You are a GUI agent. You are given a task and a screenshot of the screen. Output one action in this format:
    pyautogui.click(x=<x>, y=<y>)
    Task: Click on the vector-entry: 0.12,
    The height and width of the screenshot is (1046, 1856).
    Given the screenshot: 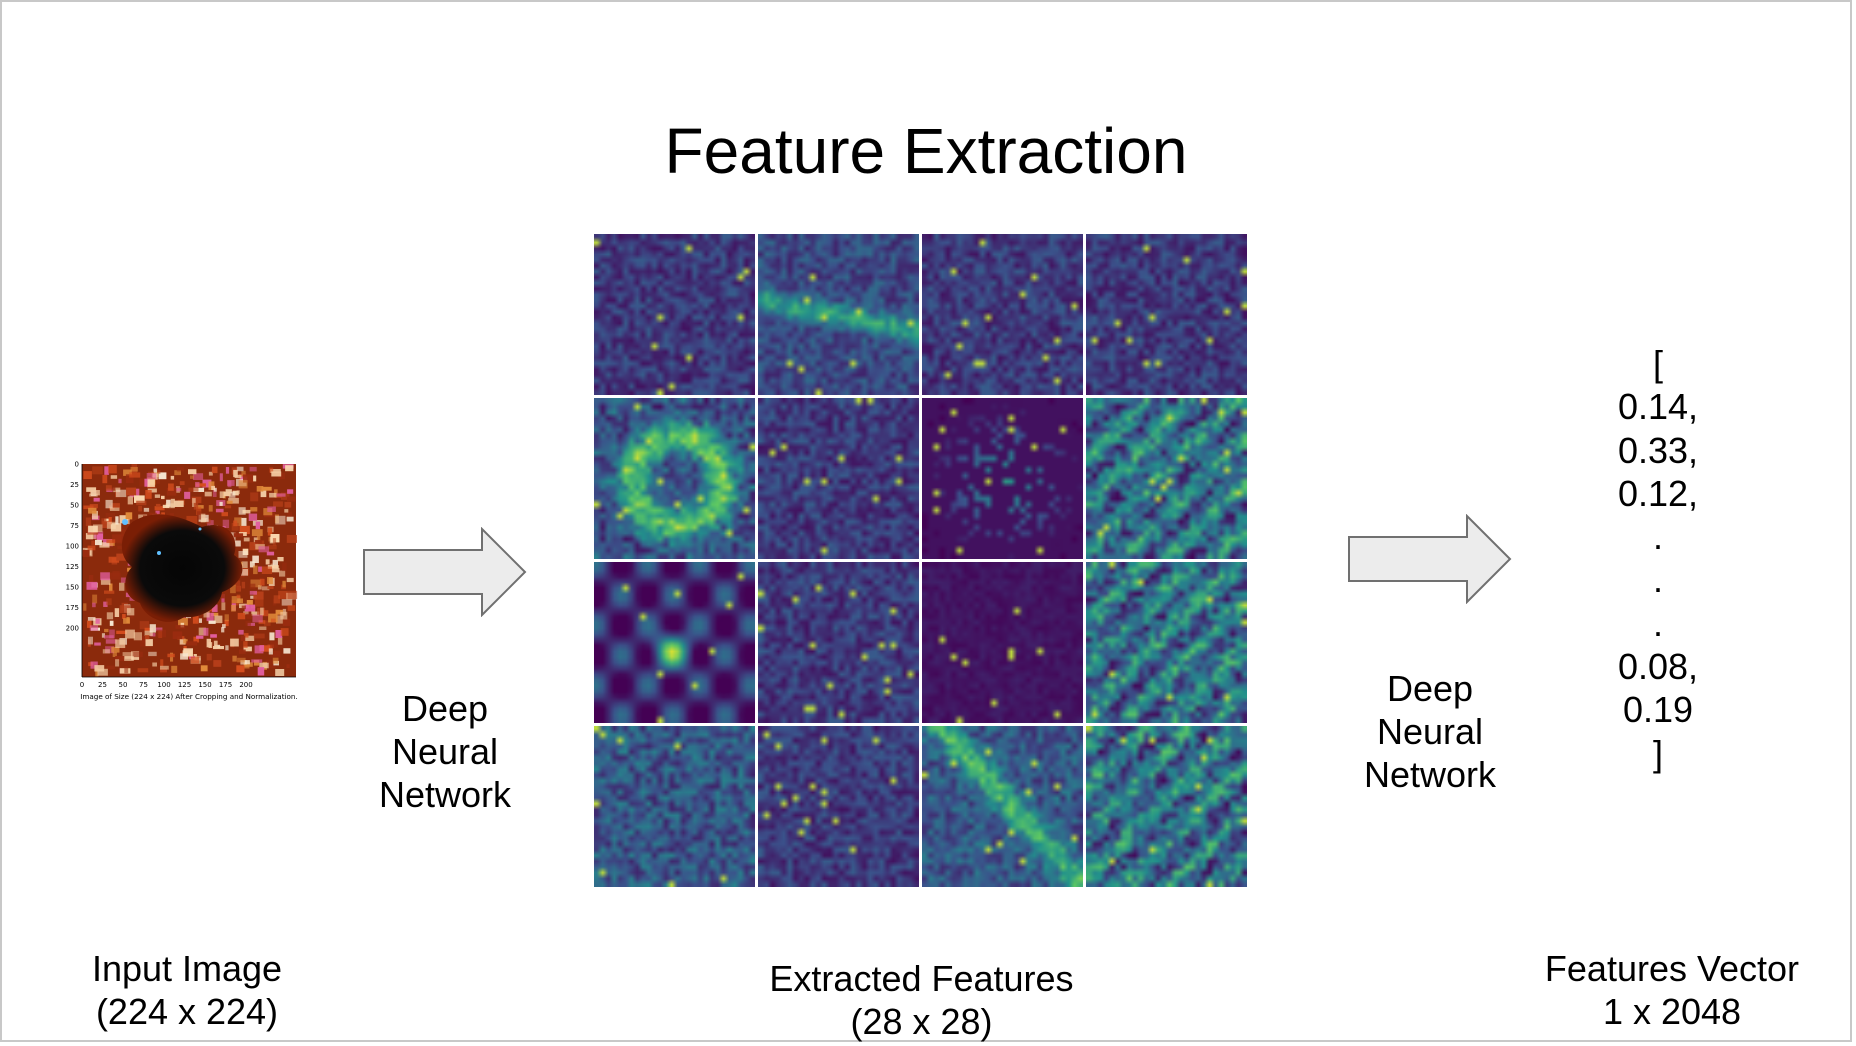 What is the action you would take?
    pyautogui.click(x=1658, y=493)
    